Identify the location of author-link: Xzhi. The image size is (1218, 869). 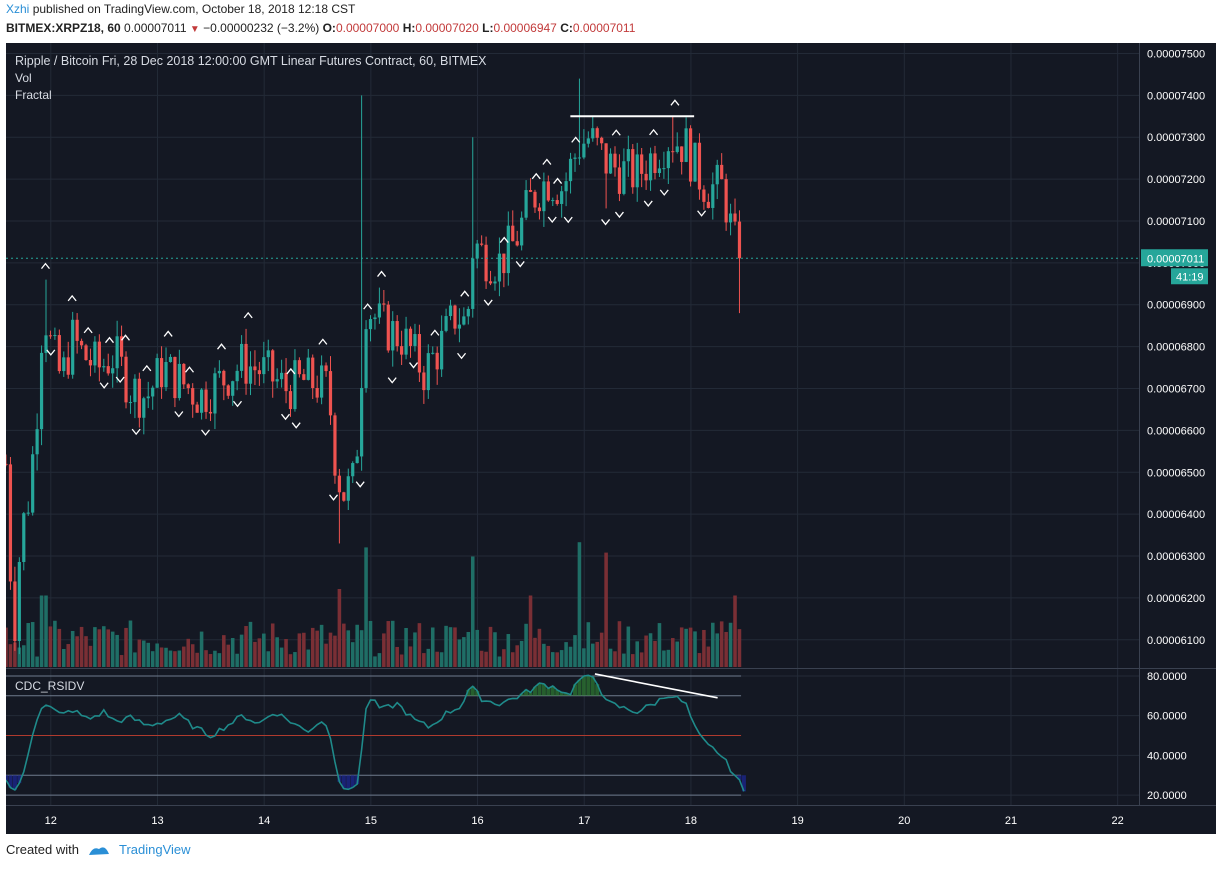
(18, 9).